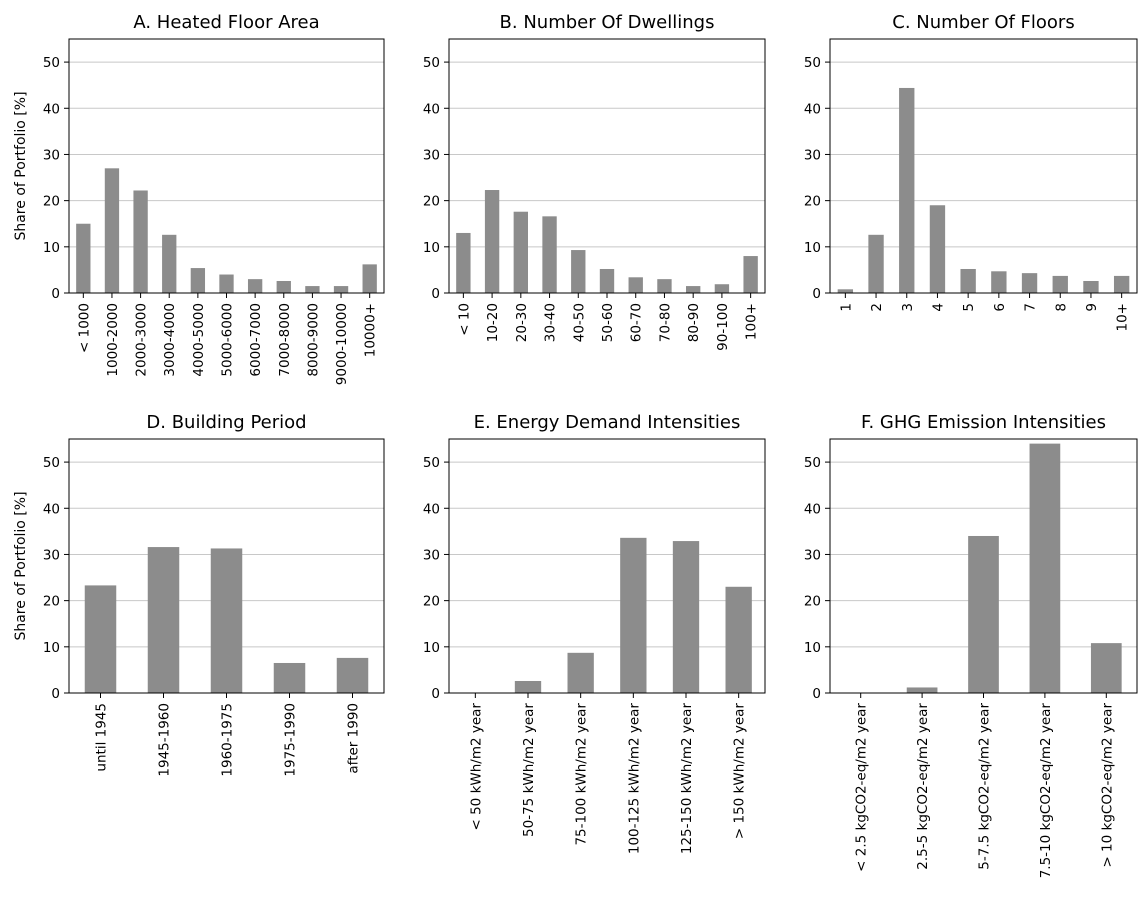 The height and width of the screenshot is (918, 1138). I want to click on x-tick-label: 9, so click(1092, 307).